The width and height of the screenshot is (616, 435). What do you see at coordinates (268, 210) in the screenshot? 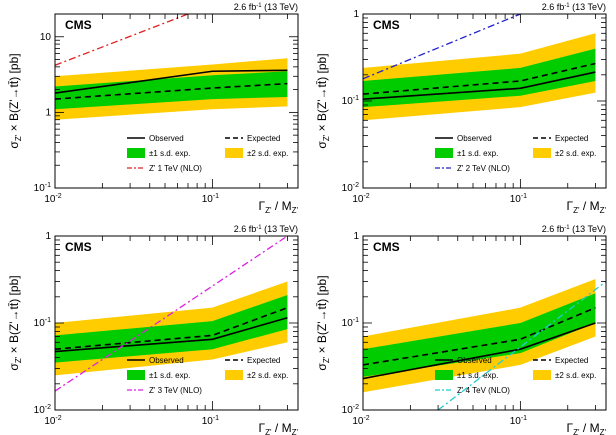
I see `x-title-sub-1: Z'` at bounding box center [268, 210].